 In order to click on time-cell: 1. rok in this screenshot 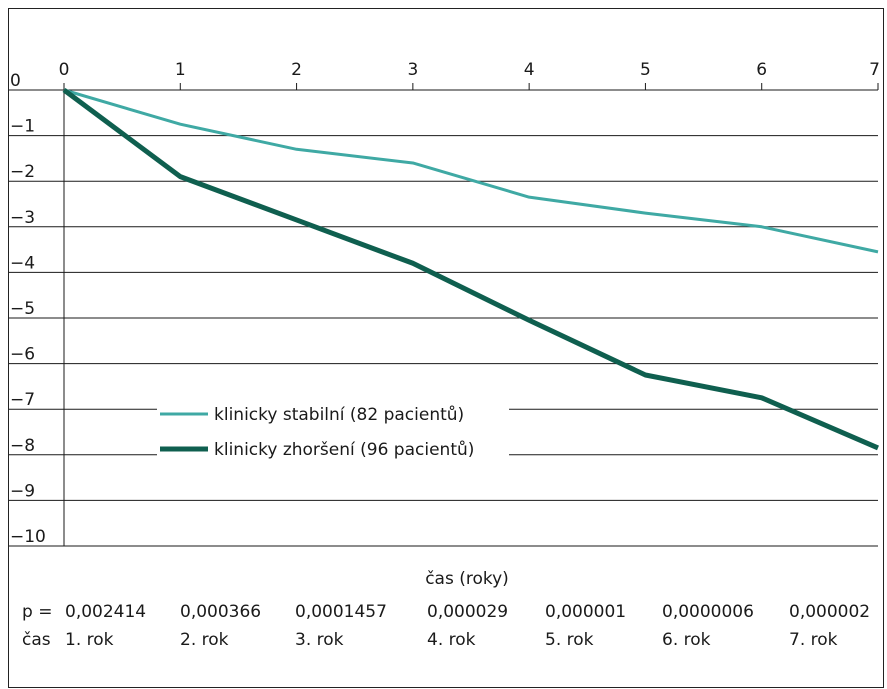, I will do `click(89, 640)`.